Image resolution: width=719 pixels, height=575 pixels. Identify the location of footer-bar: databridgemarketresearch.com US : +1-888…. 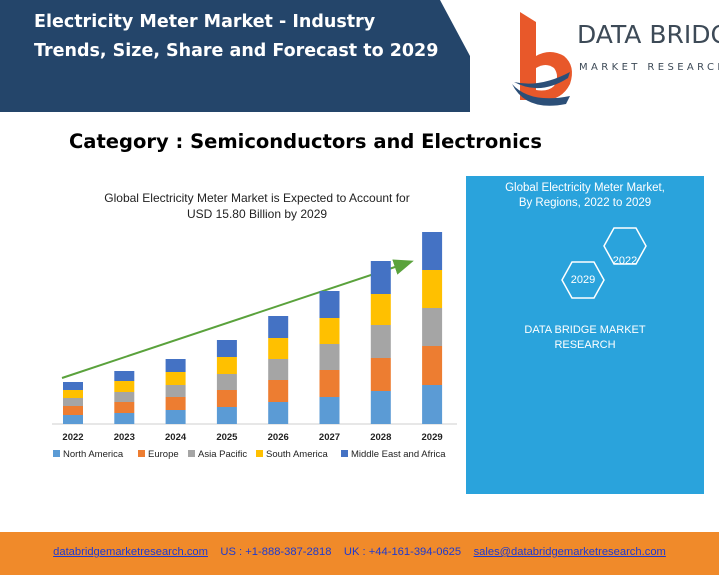
(359, 553).